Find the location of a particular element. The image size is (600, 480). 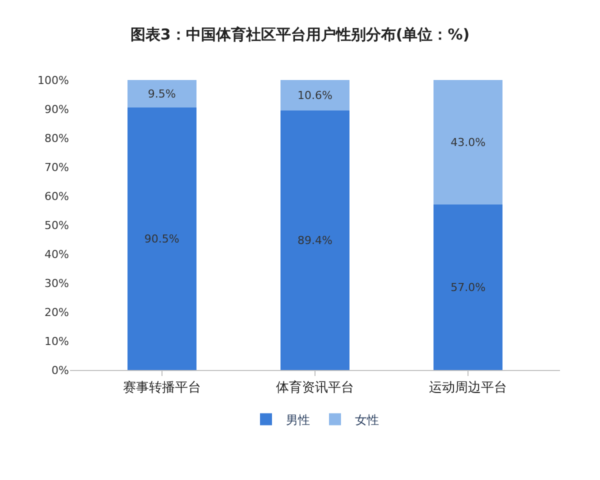

data-label: 43.0% is located at coordinates (468, 142).